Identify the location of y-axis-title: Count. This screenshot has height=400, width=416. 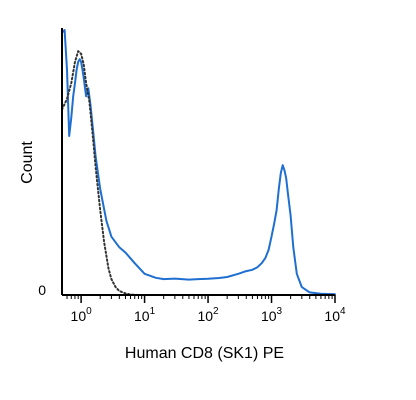
(27, 162).